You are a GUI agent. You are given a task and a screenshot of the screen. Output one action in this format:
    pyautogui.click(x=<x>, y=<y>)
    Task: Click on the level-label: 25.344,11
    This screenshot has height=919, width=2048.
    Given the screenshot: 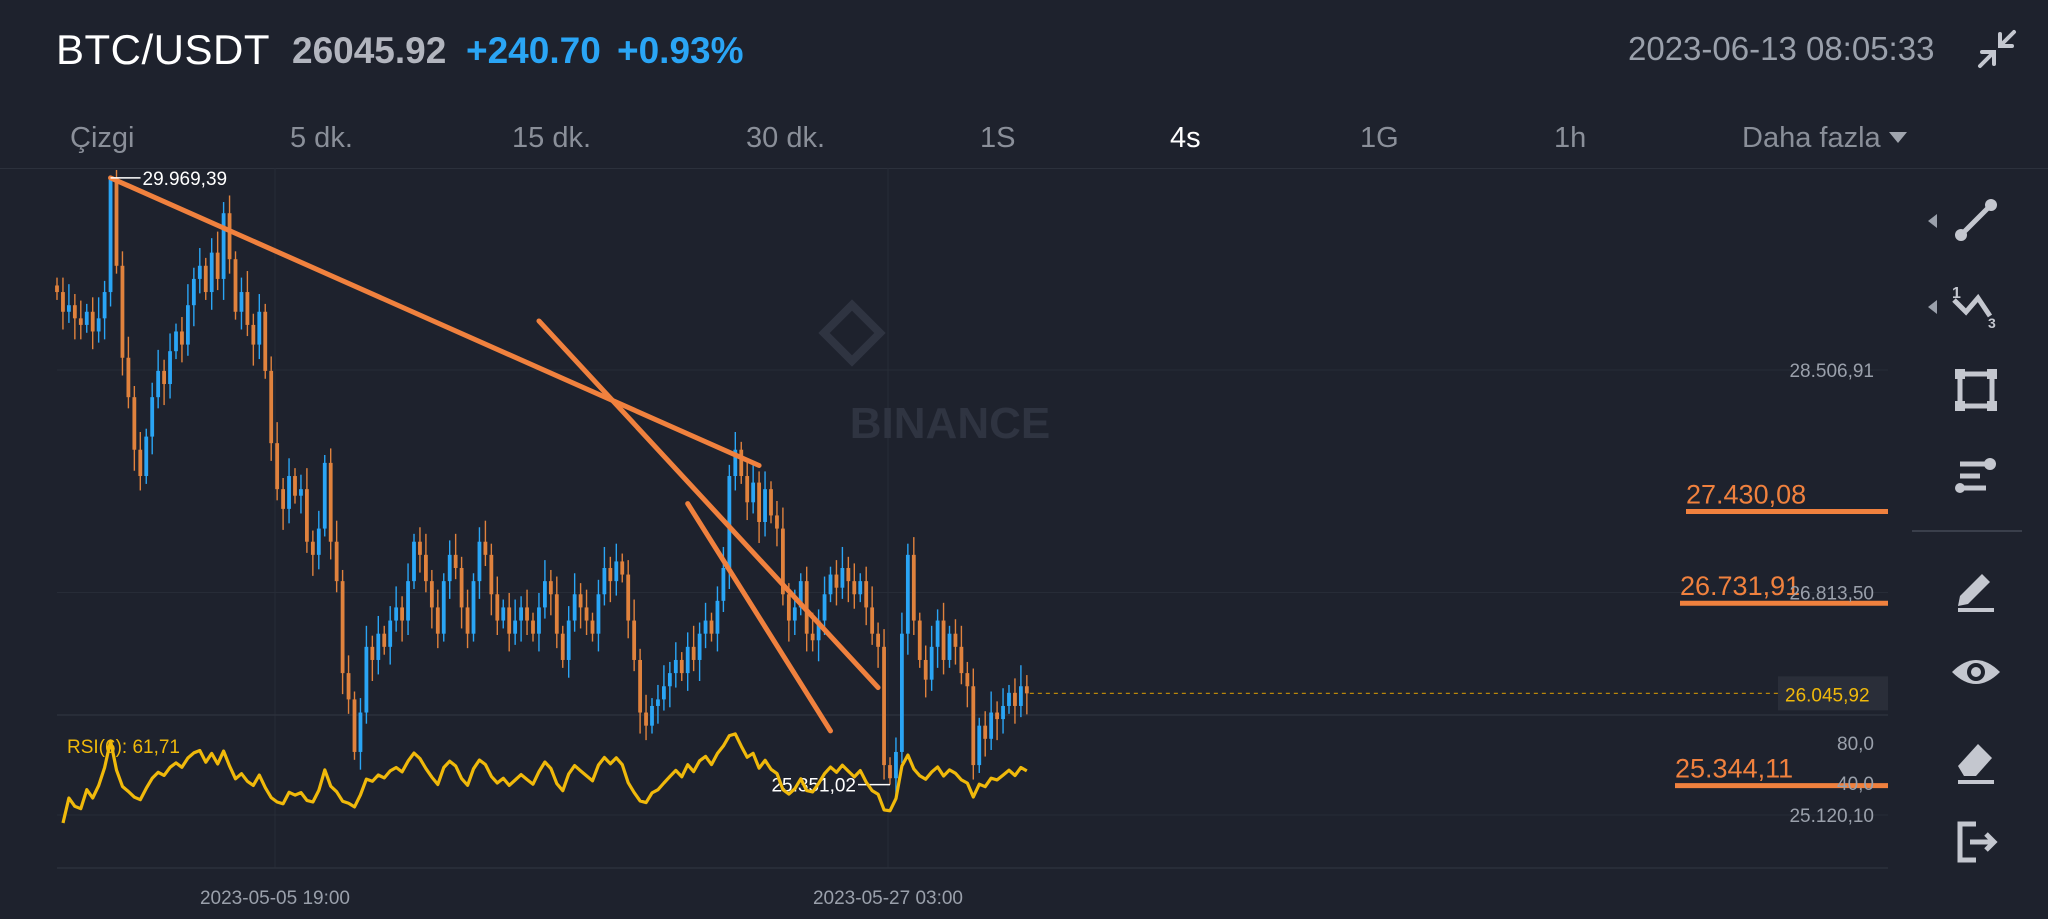 What is the action you would take?
    pyautogui.click(x=1734, y=769)
    